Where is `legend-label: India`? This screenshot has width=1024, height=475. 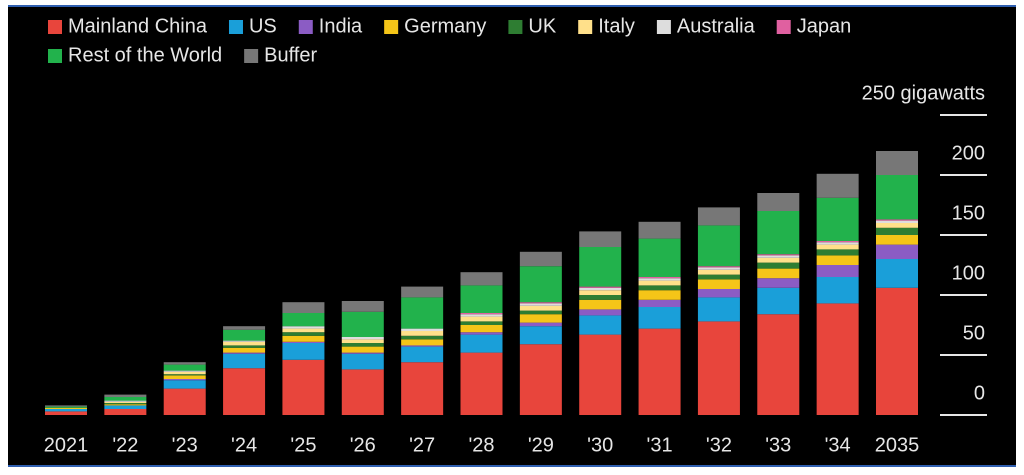 legend-label: India is located at coordinates (341, 26).